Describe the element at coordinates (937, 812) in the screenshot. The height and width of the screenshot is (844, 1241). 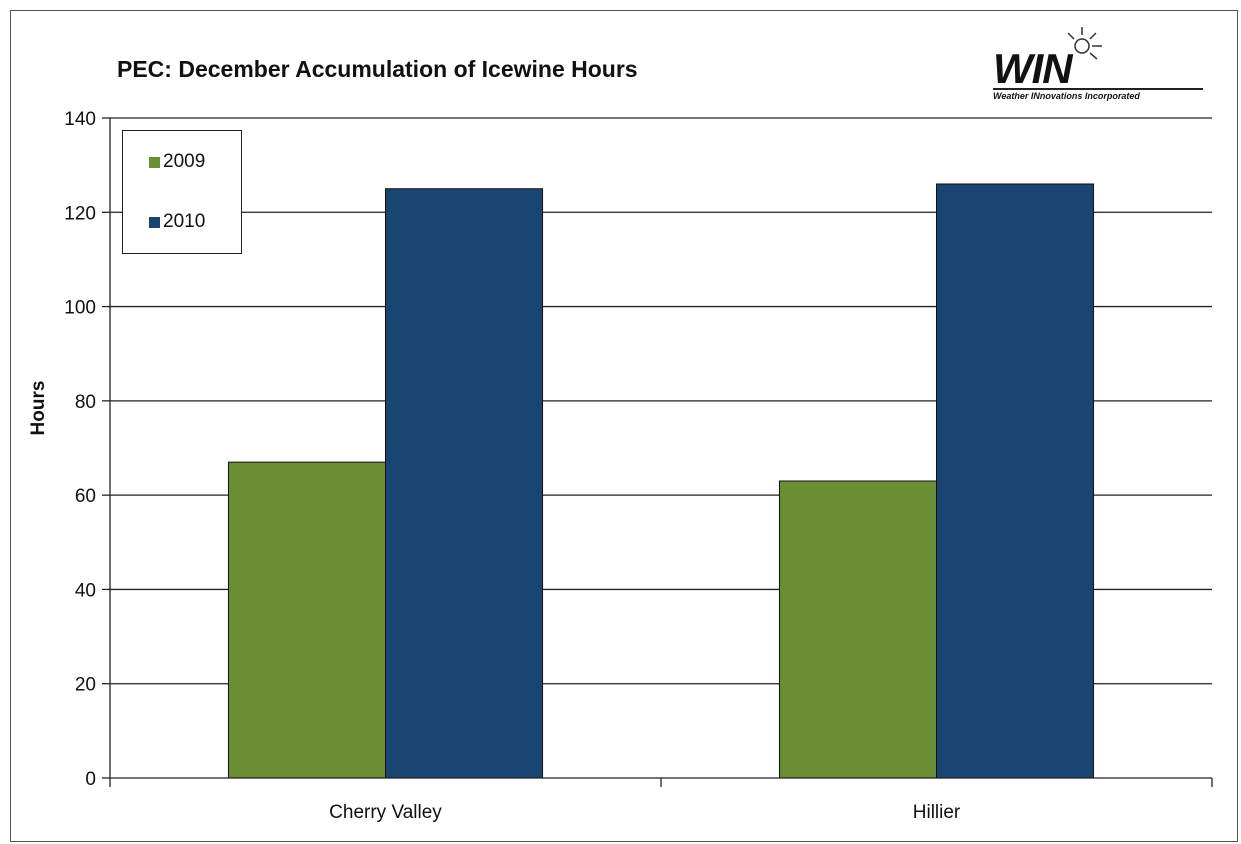
I see `x-tick-label: Hillier` at that location.